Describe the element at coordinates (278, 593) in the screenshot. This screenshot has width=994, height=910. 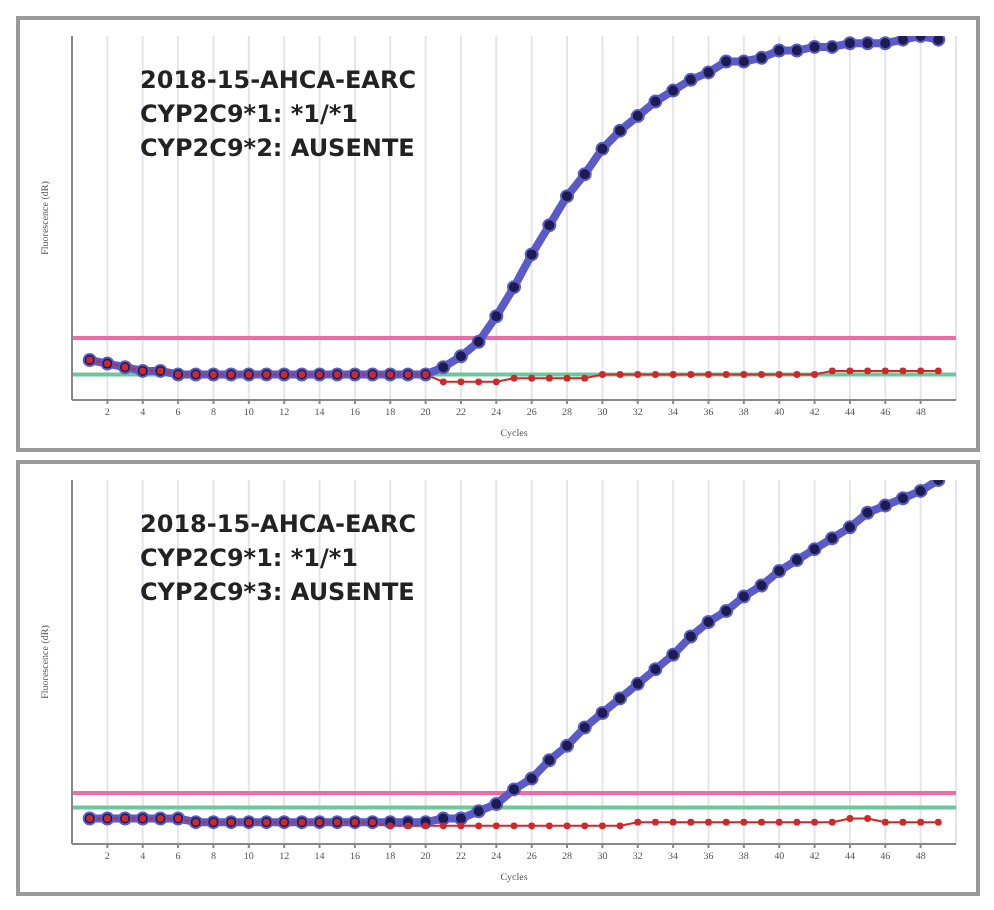
I see `annotation: CYP2C9*3: AUSENTE` at that location.